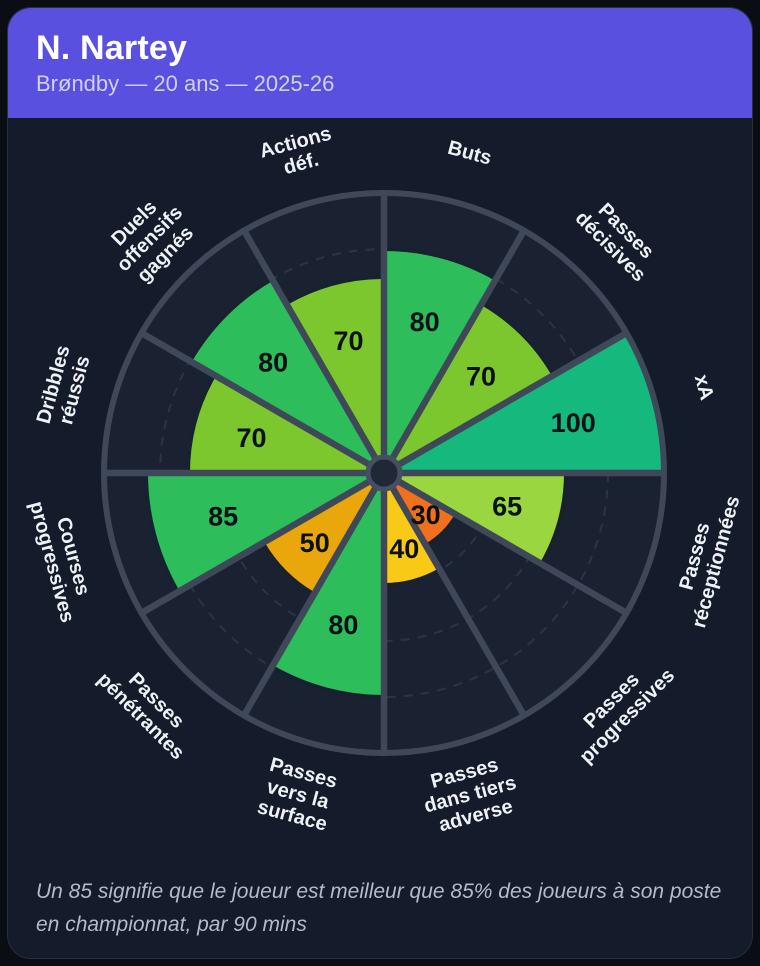 The height and width of the screenshot is (966, 760). I want to click on player-header: N. Nartey Brøndby — 20 ans — 2025-26, so click(380, 63).